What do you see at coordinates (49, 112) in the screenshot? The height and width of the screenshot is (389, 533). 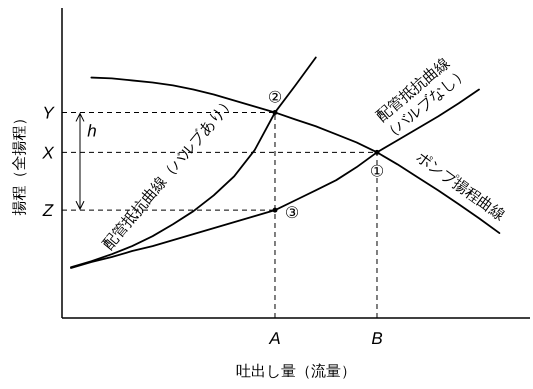 I see `ref-line-label: Y` at bounding box center [49, 112].